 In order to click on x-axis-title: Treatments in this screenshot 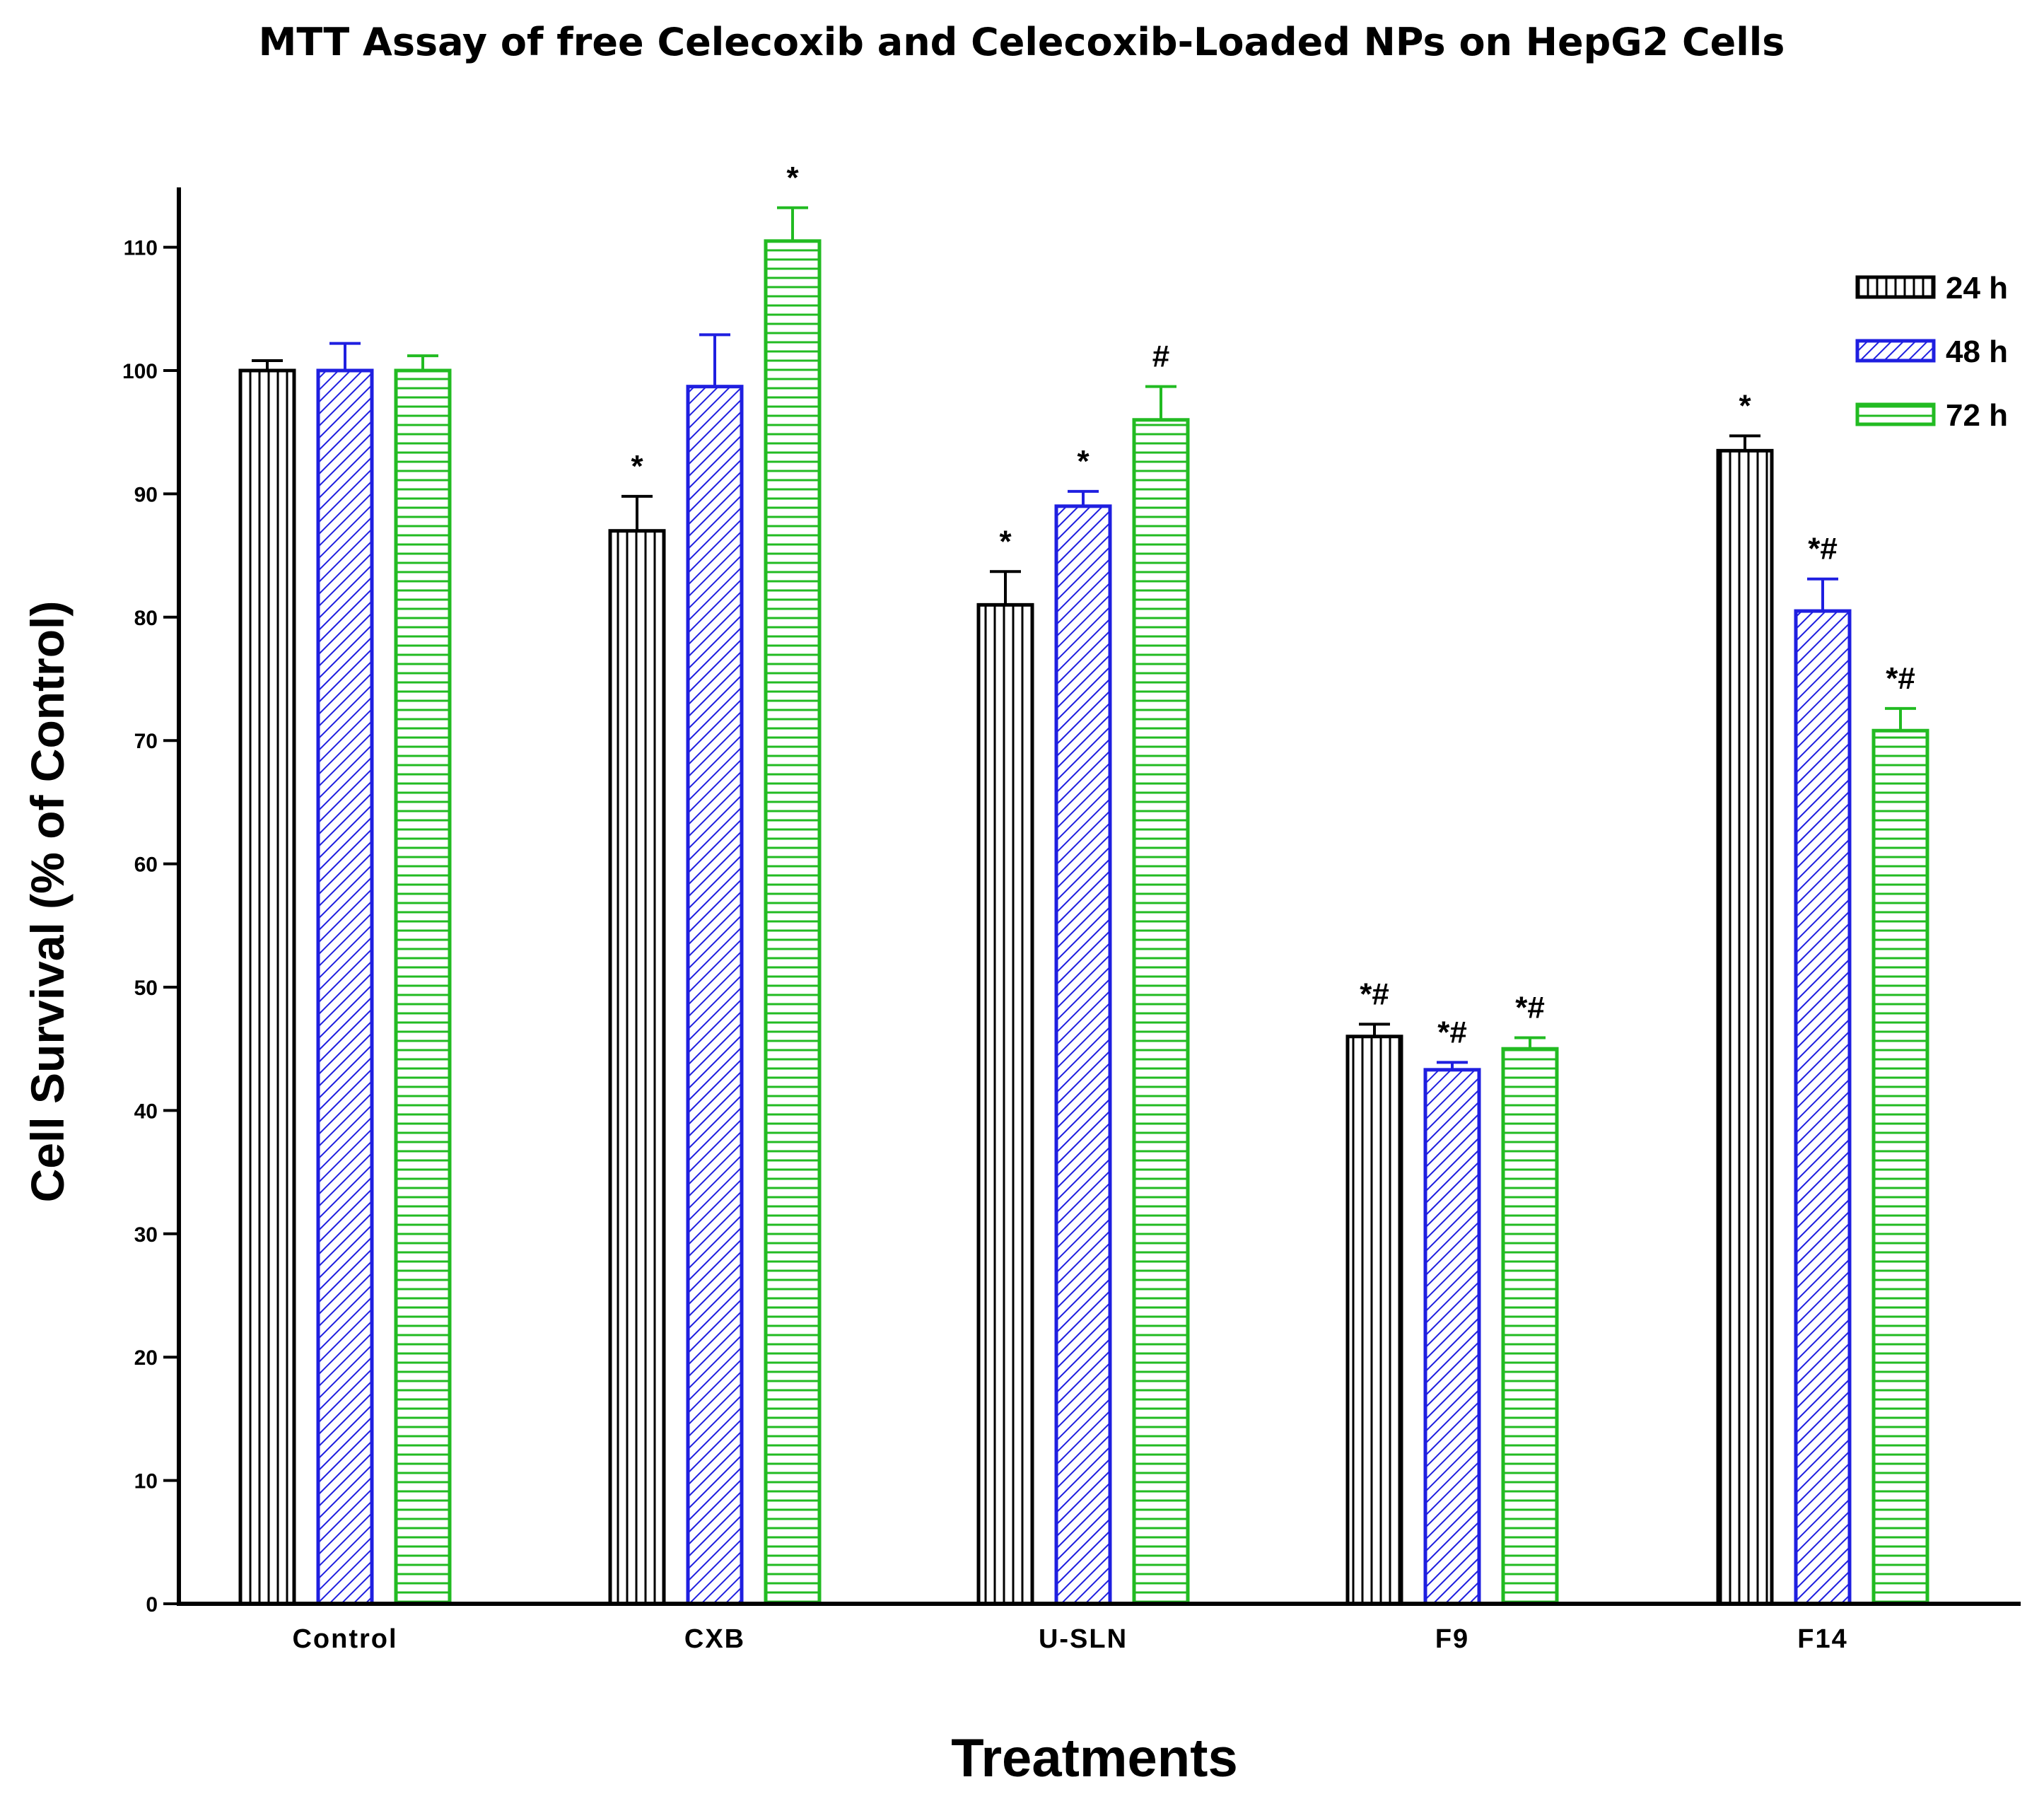, I will do `click(1095, 1758)`.